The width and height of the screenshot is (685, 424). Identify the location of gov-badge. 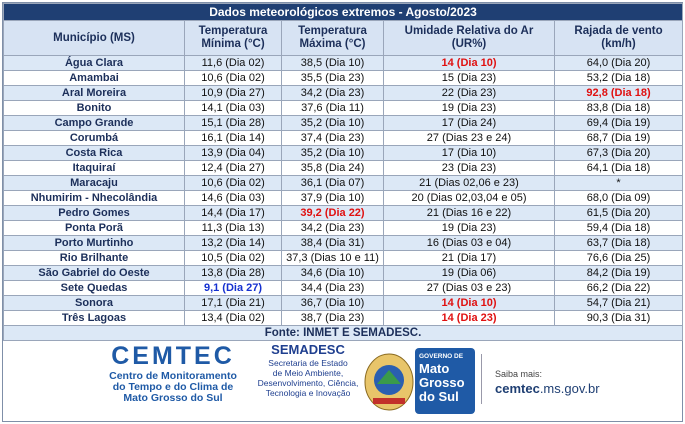
(445, 381).